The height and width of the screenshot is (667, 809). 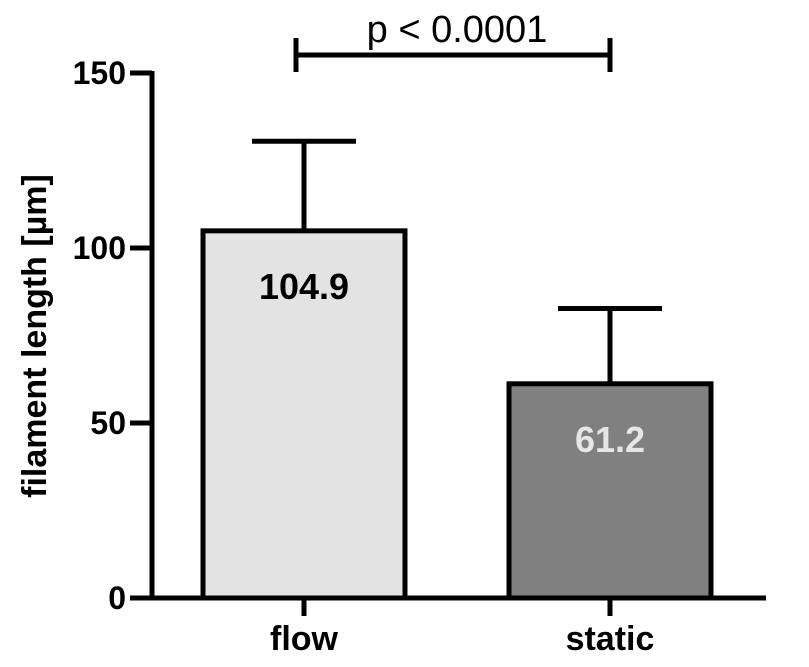 I want to click on bar-static, so click(x=610, y=491).